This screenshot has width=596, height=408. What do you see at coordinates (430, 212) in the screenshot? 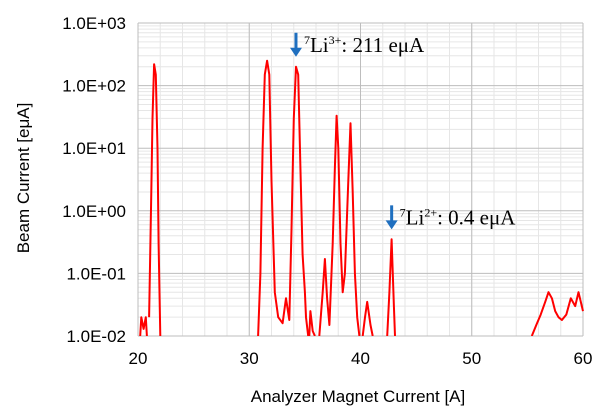
I see `charge-state: 2+` at bounding box center [430, 212].